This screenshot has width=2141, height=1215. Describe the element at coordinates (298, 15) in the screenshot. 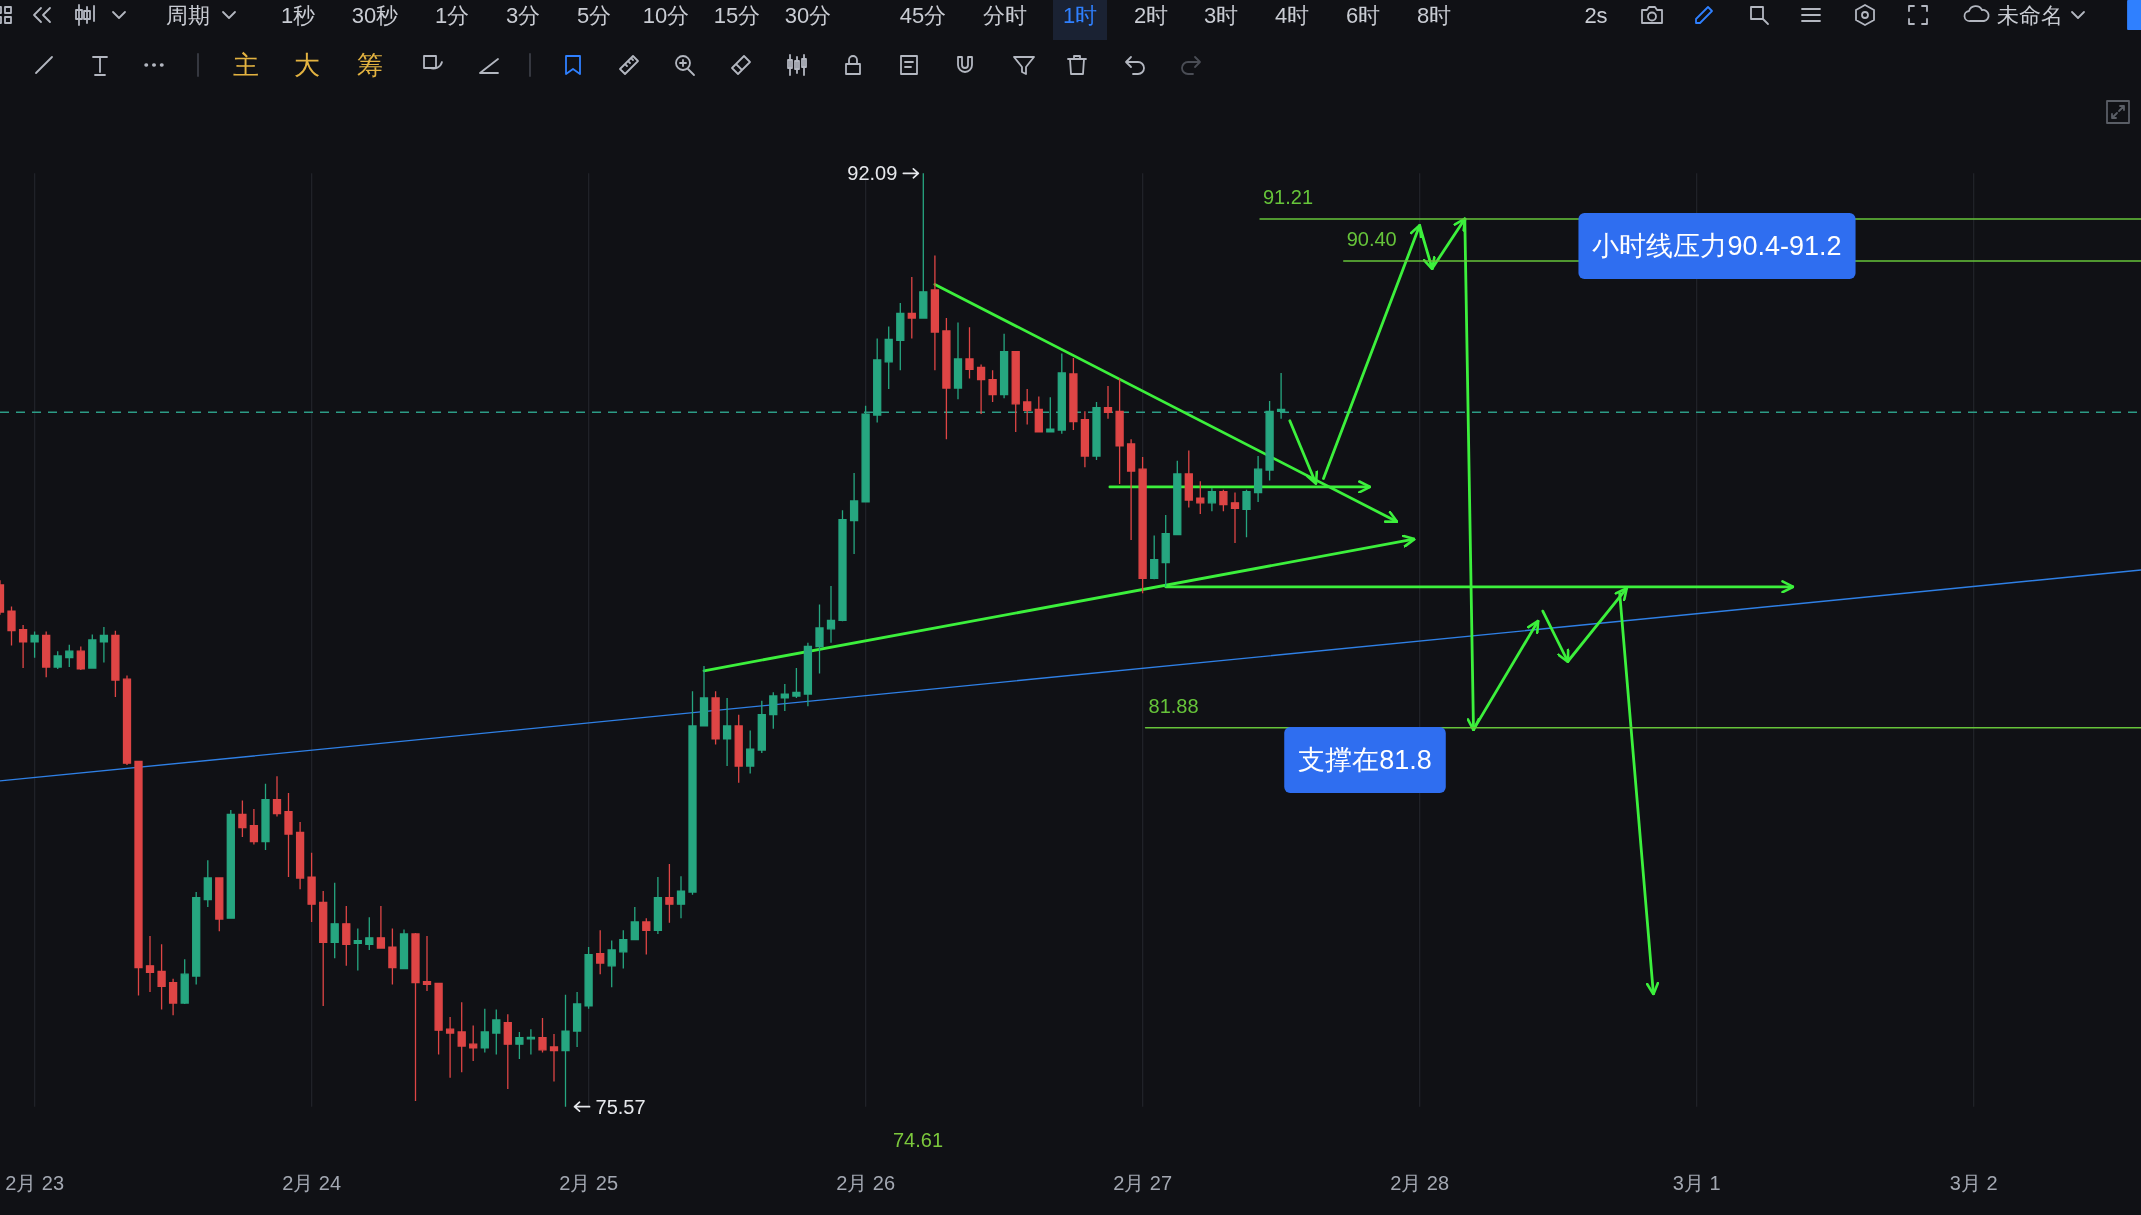

I see `text: 1秒` at that location.